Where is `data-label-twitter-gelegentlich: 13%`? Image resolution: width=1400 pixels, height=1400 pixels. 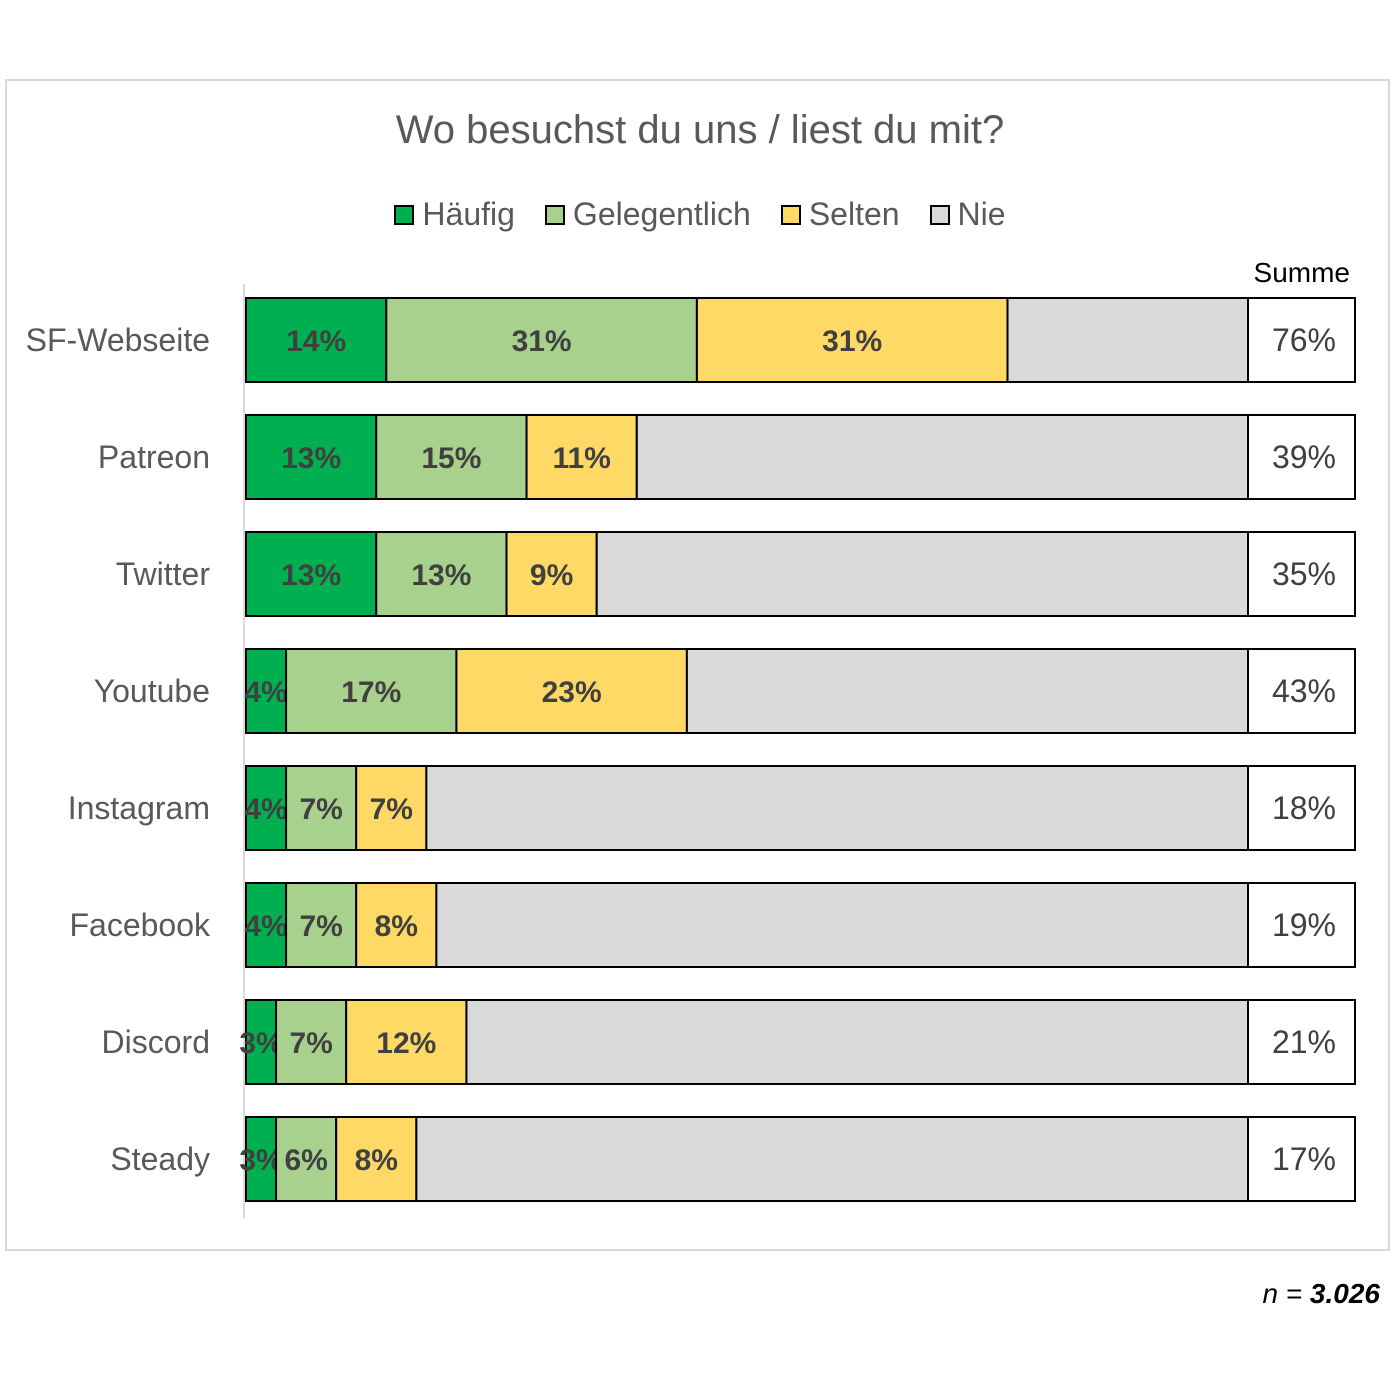
data-label-twitter-gelegentlich: 13% is located at coordinates (441, 575).